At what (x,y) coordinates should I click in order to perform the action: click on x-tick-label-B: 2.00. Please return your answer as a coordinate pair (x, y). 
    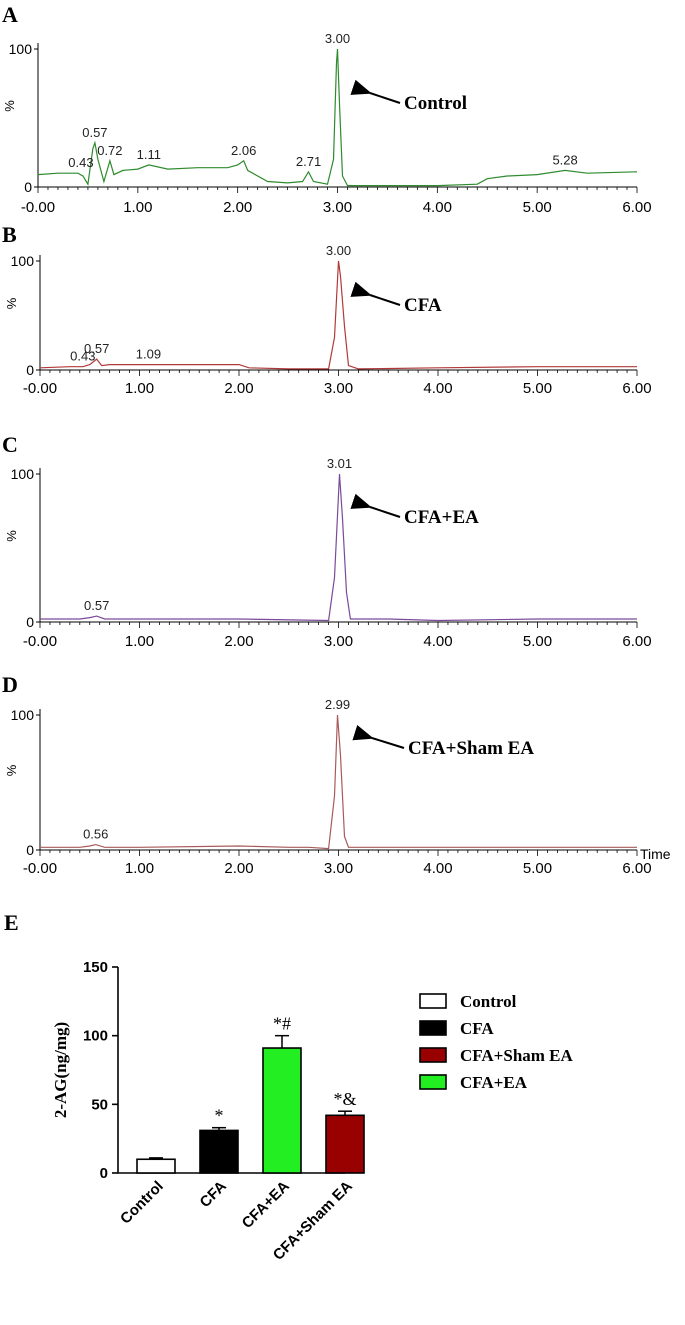
    Looking at the image, I should click on (238, 388).